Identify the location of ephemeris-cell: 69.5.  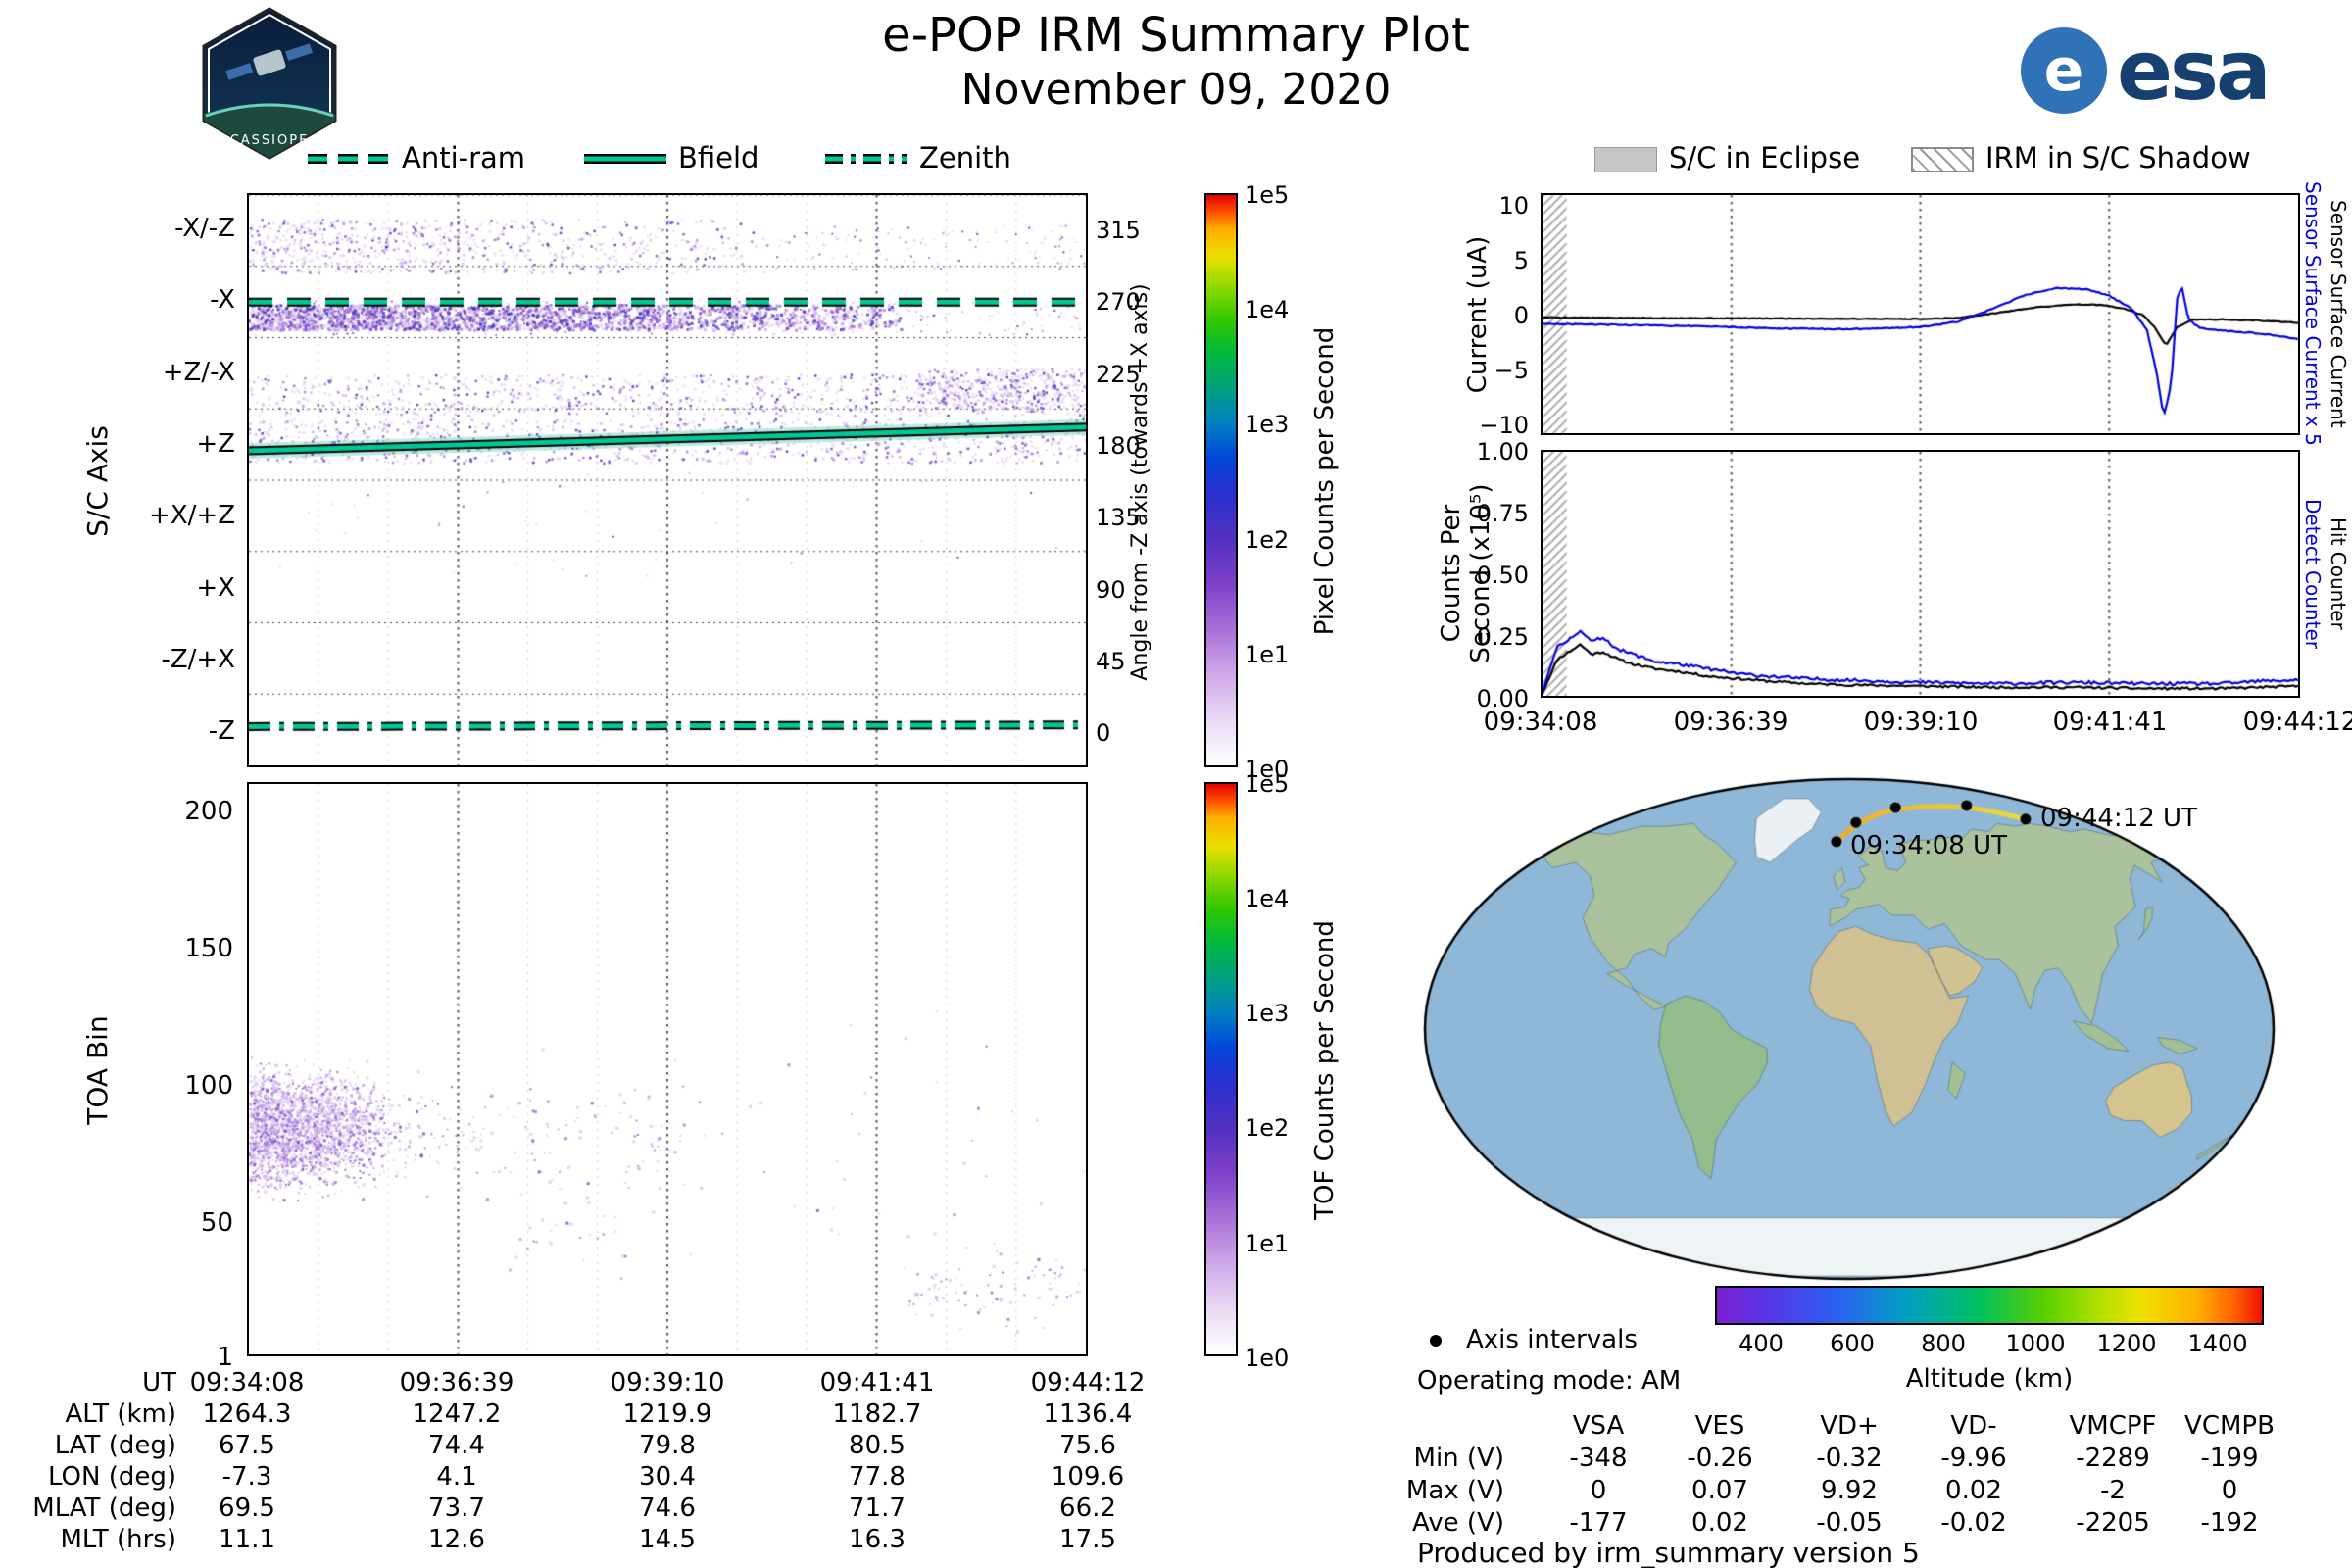
(247, 1508).